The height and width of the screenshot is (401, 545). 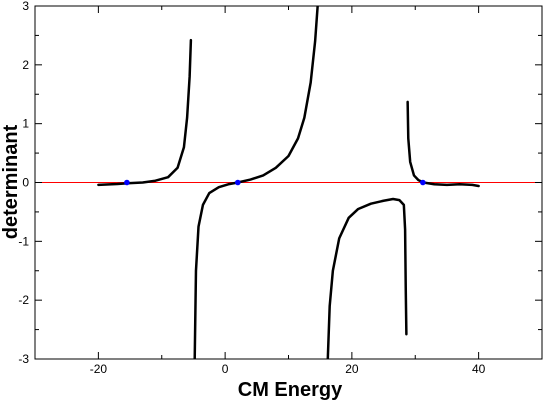 What do you see at coordinates (352, 369) in the screenshot?
I see `x-tick-label: 20` at bounding box center [352, 369].